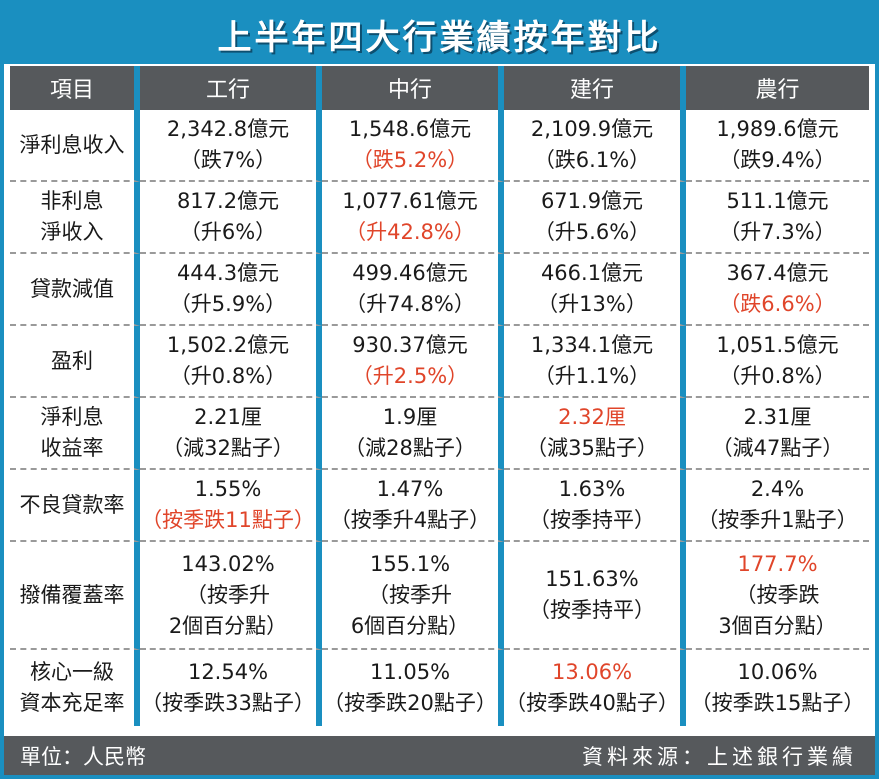 This screenshot has width=879, height=779. What do you see at coordinates (410, 201) in the screenshot?
I see `cell-value: 1,077.61億元` at bounding box center [410, 201].